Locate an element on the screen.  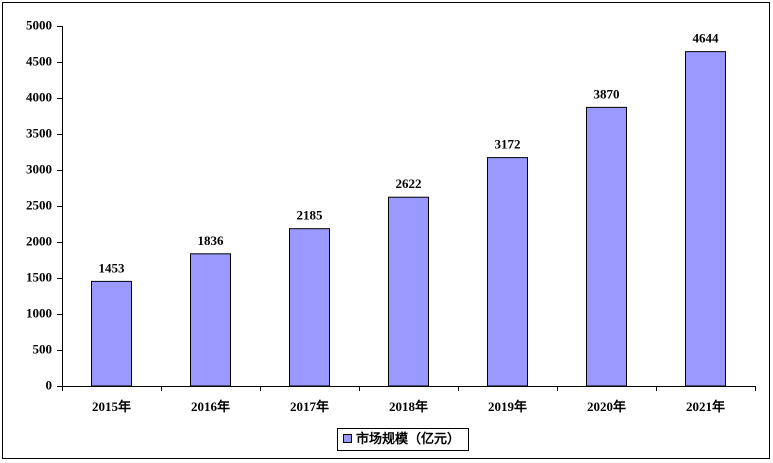
data-label: 2622 is located at coordinates (409, 183).